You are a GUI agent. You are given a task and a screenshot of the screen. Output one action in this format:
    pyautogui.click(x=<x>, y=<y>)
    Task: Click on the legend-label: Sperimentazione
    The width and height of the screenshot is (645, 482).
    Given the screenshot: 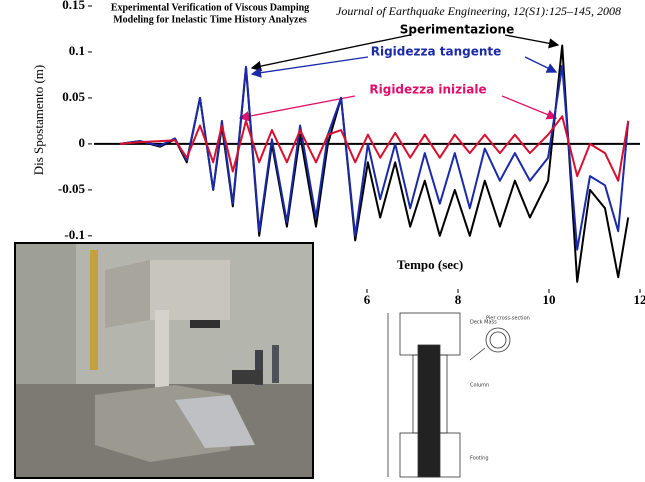 What is the action you would take?
    pyautogui.click(x=457, y=30)
    